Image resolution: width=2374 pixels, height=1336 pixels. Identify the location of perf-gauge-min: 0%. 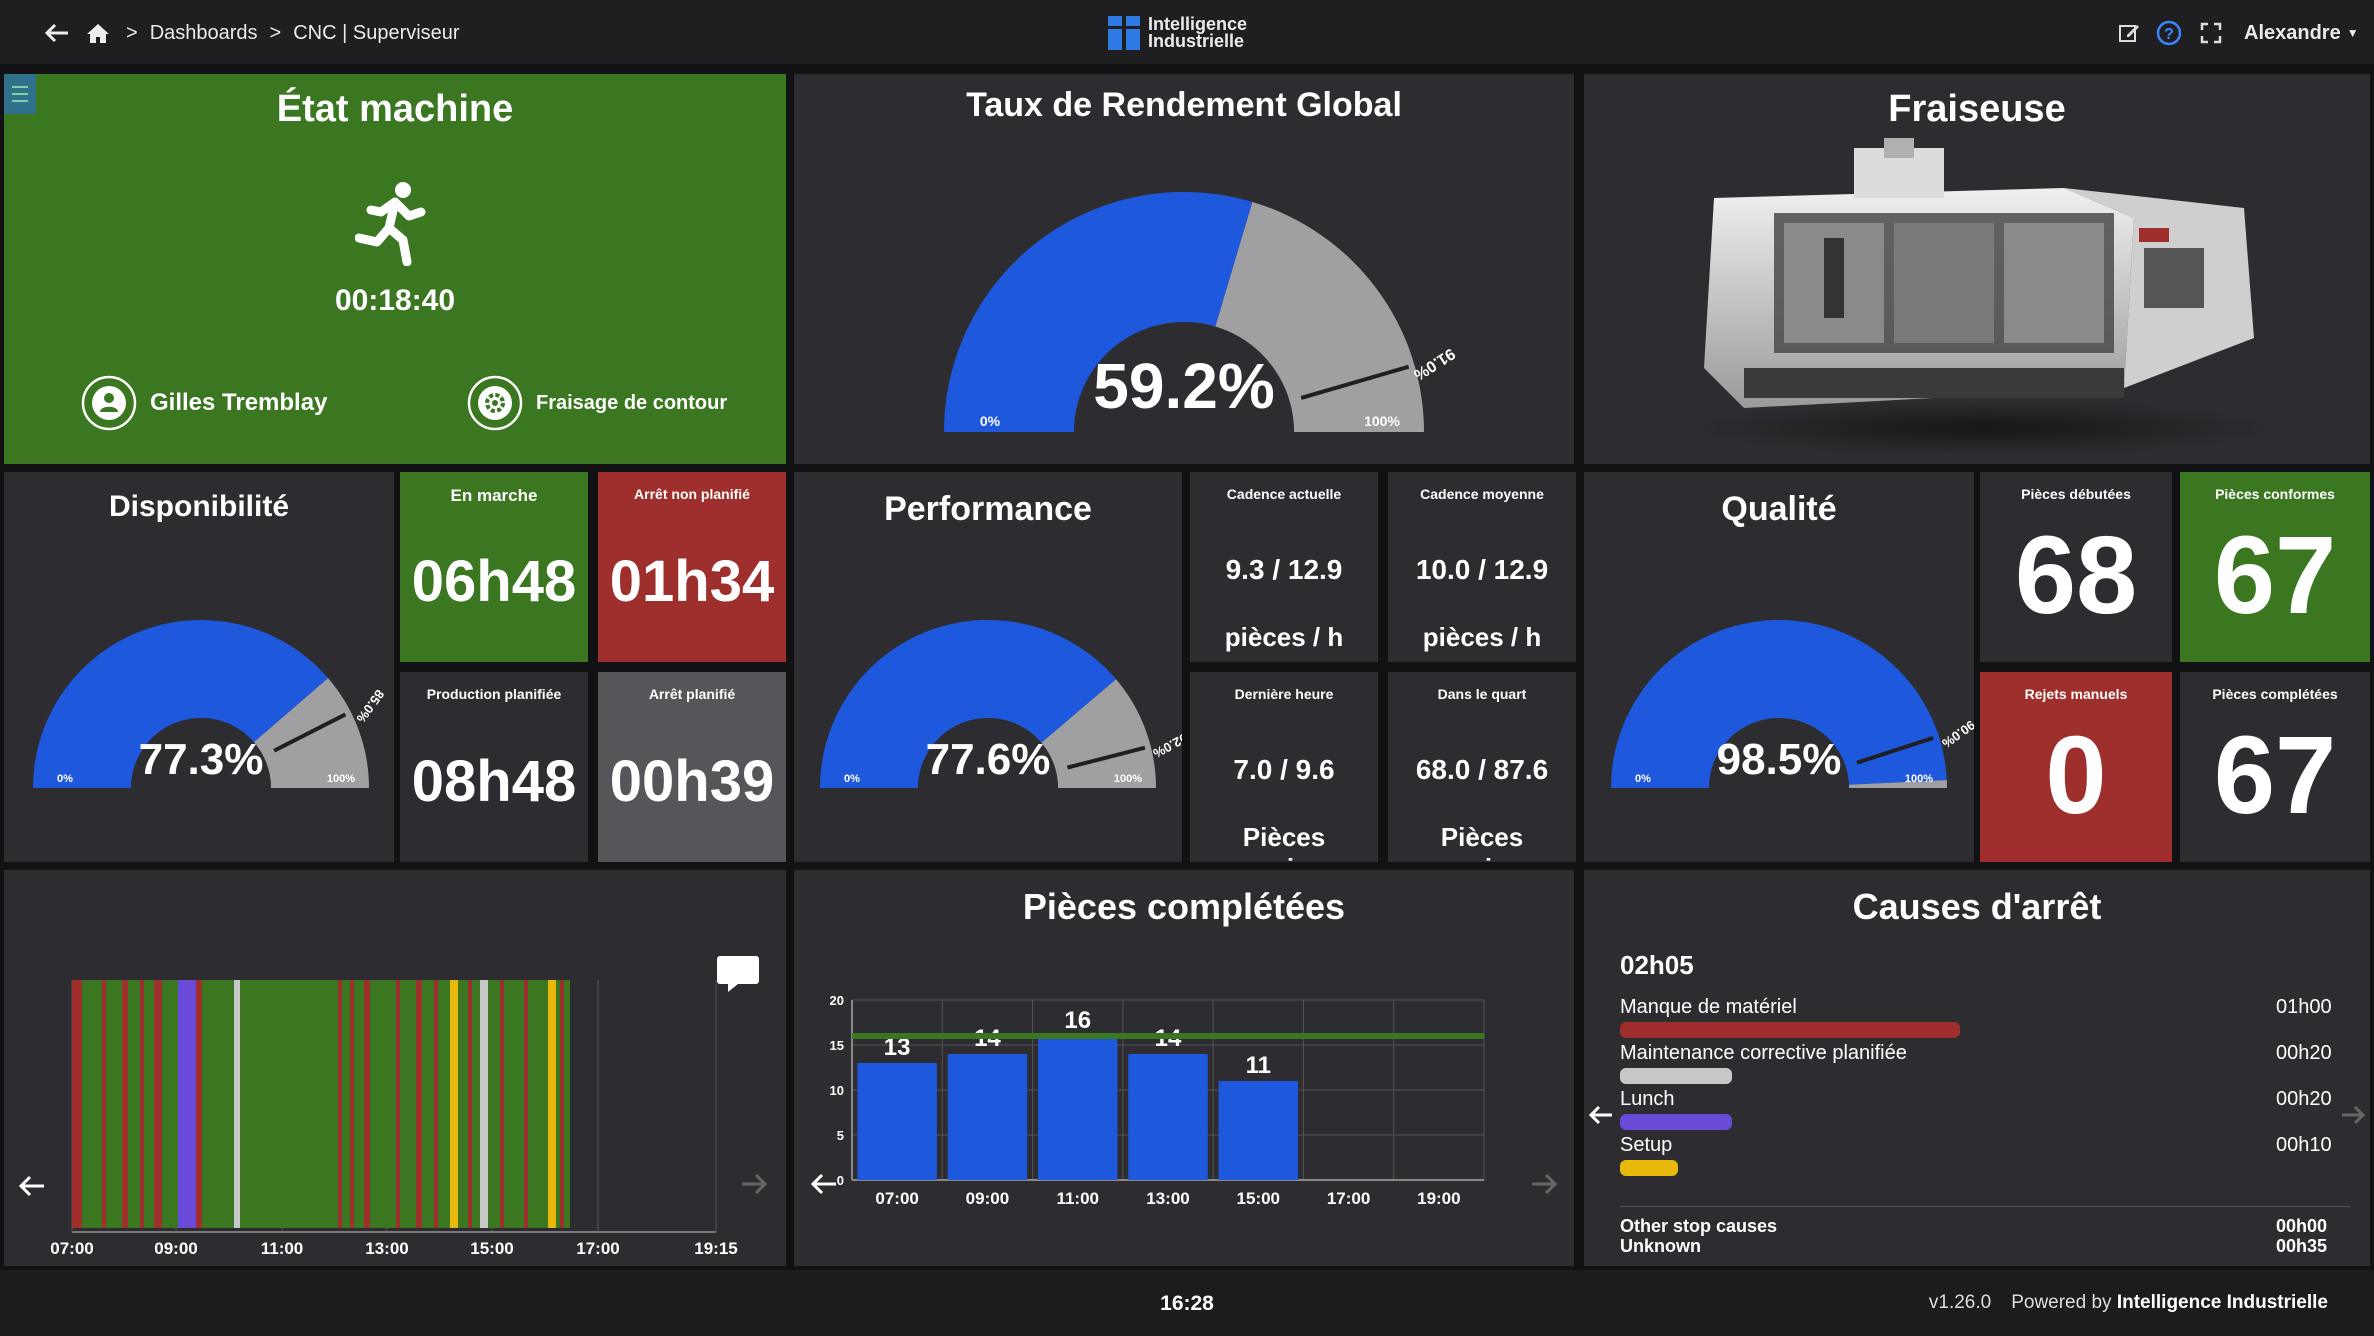
(852, 779).